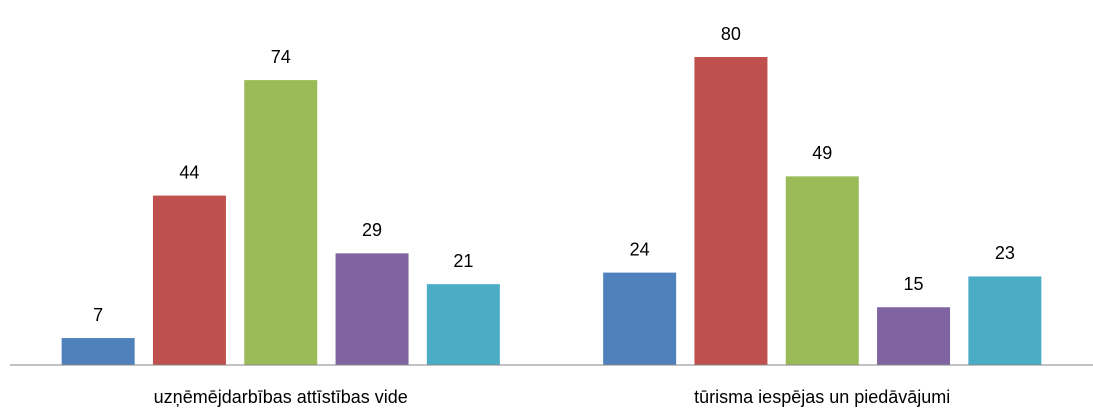 The width and height of the screenshot is (1093, 410). I want to click on value-label: 23, so click(1005, 253).